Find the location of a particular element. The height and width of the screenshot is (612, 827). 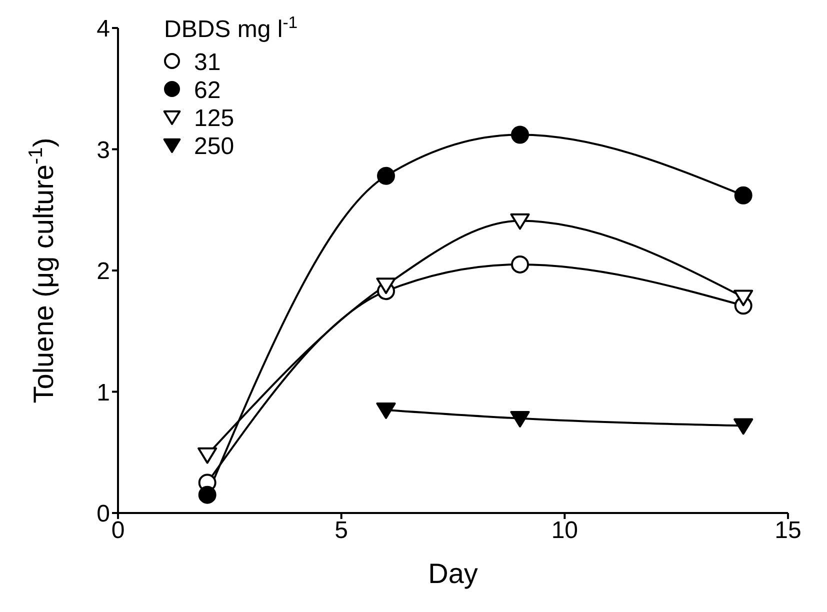

x-axis-title: Day is located at coordinates (453, 573).